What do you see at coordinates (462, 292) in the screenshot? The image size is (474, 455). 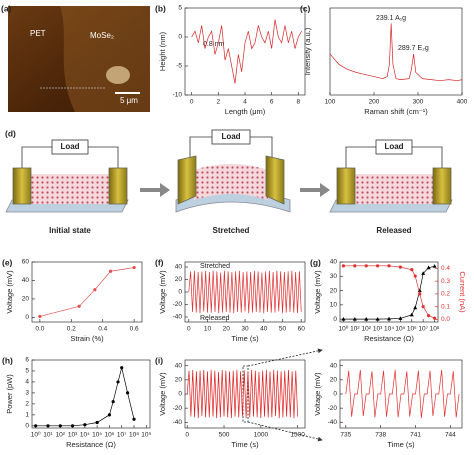 I see `y2-axis-label: Current (nA)` at bounding box center [462, 292].